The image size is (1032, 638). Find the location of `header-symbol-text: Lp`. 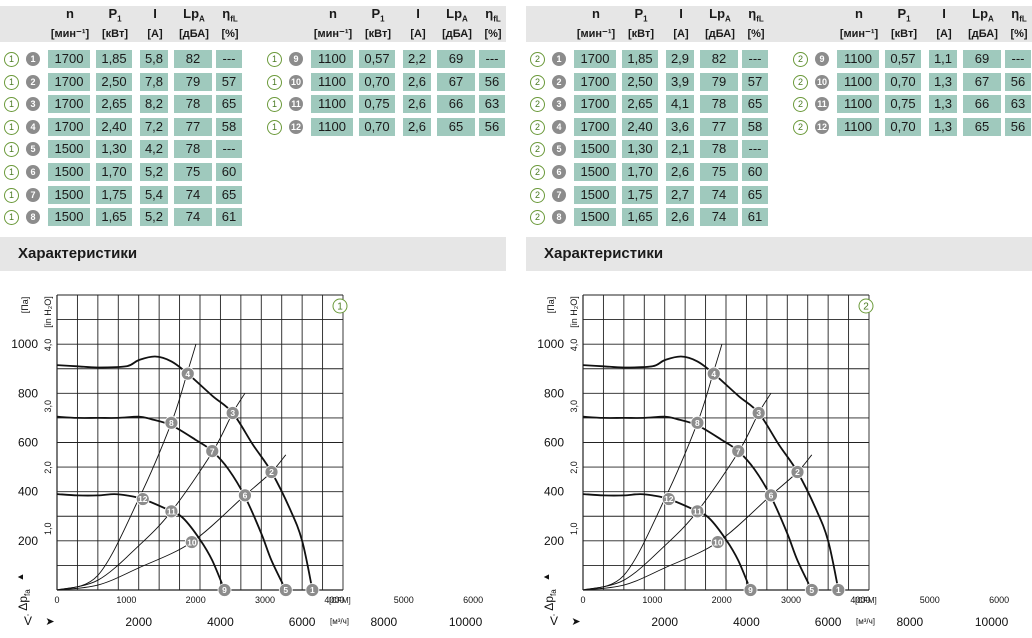

header-symbol-text: Lp is located at coordinates (980, 13).